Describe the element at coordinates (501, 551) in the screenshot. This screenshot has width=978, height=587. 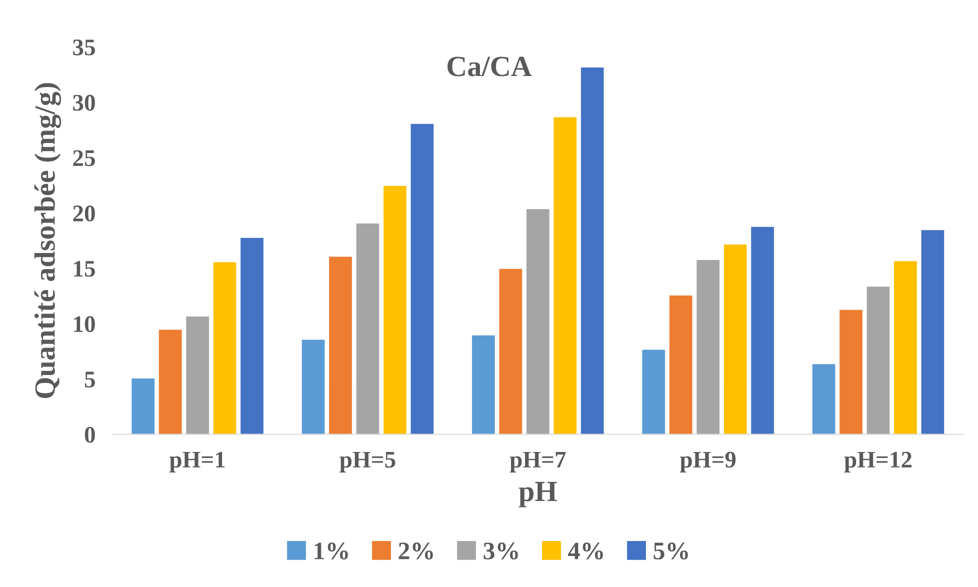
I see `legend-label: 3%` at that location.